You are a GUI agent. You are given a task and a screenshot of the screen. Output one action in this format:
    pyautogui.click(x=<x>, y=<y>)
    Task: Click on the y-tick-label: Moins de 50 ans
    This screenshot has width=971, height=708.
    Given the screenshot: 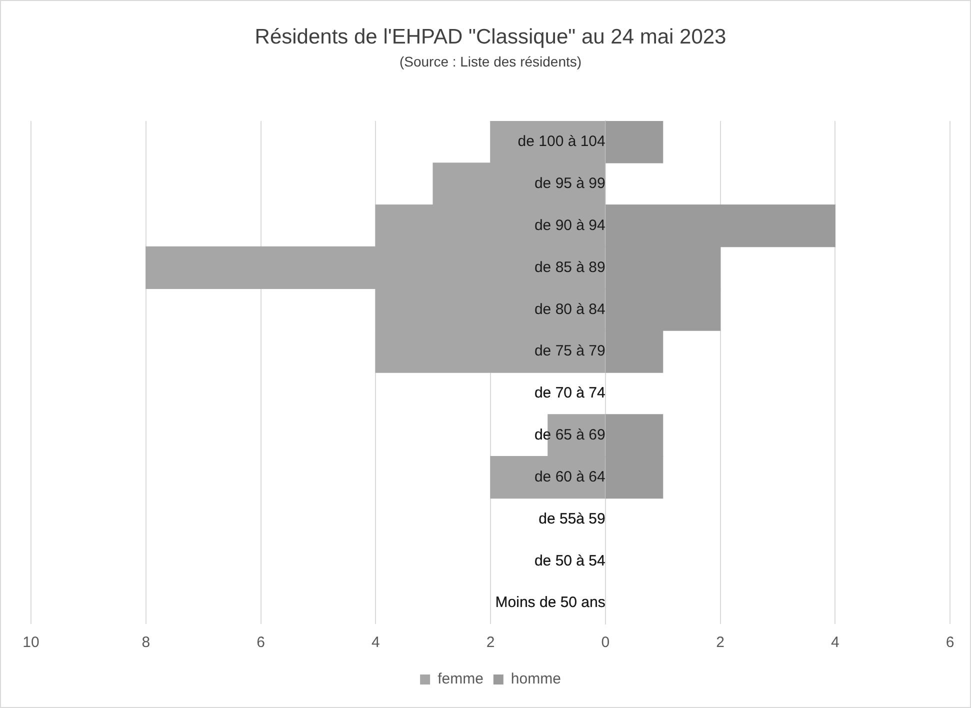 What is the action you would take?
    pyautogui.click(x=550, y=603)
    